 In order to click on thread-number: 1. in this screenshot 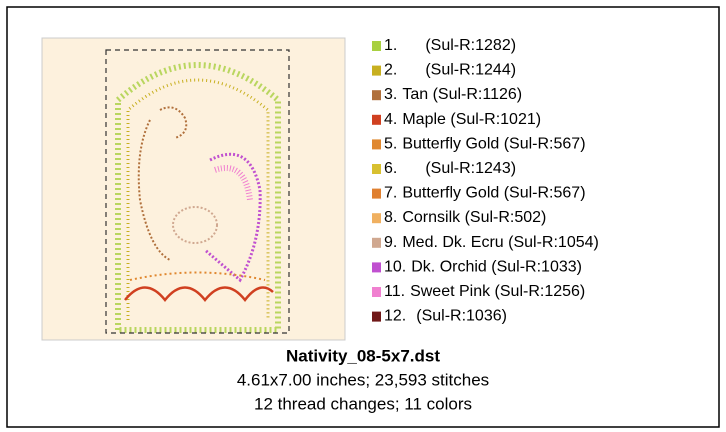, I will do `click(390, 45)`.